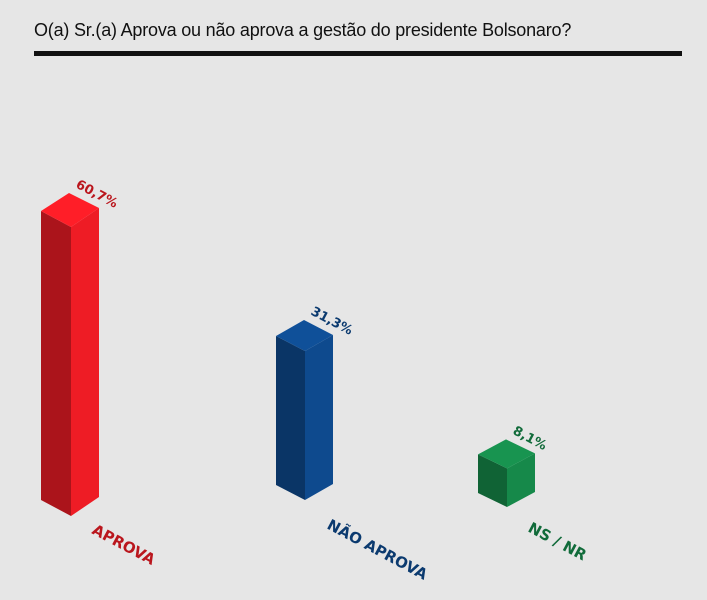 The height and width of the screenshot is (600, 707). I want to click on category-label: NS / NR, so click(557, 542).